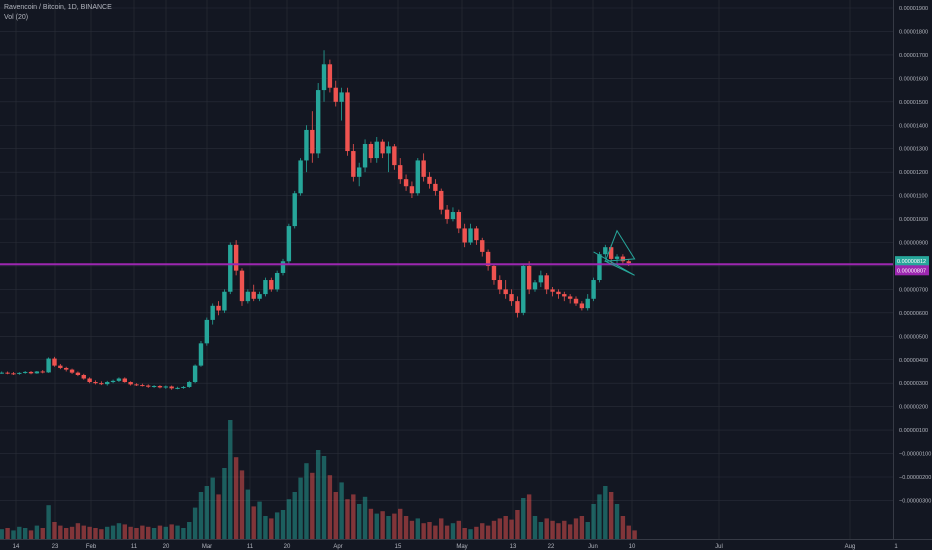  I want to click on y-tick-label: 0.00001900, so click(913, 9).